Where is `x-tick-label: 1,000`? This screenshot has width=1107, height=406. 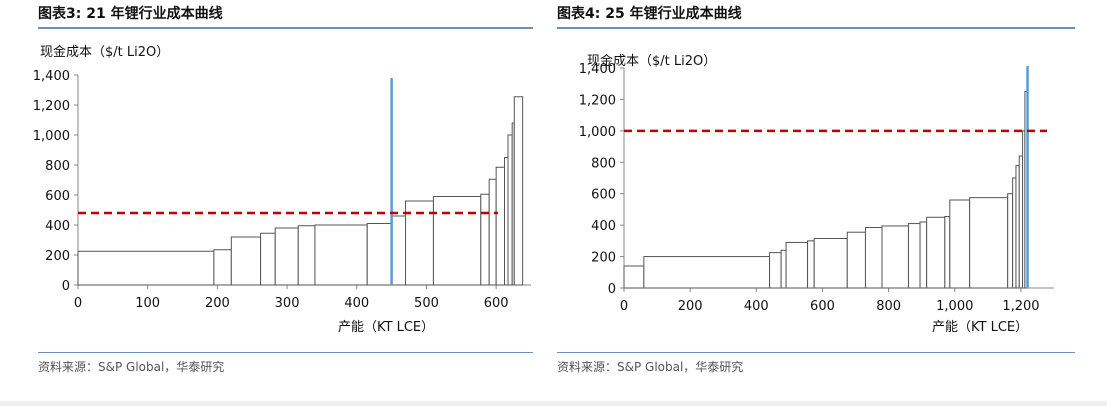 x-tick-label: 1,000 is located at coordinates (954, 306).